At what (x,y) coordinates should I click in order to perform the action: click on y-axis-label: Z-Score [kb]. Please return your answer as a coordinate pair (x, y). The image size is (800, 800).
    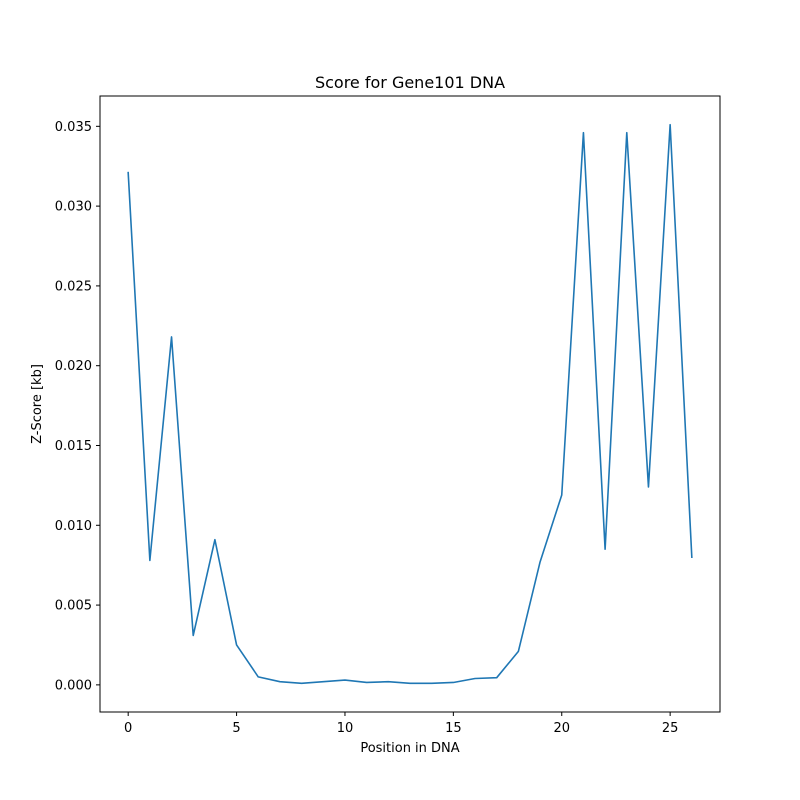
    Looking at the image, I should click on (37, 404).